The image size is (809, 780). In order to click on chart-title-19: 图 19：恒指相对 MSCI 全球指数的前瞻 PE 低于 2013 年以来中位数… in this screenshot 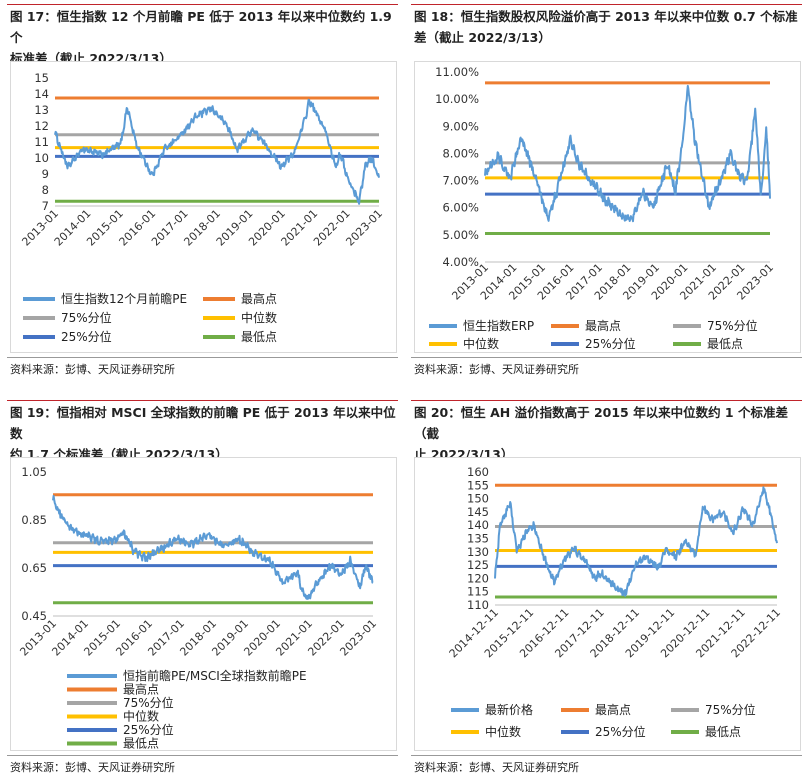, I will do `click(206, 433)`.